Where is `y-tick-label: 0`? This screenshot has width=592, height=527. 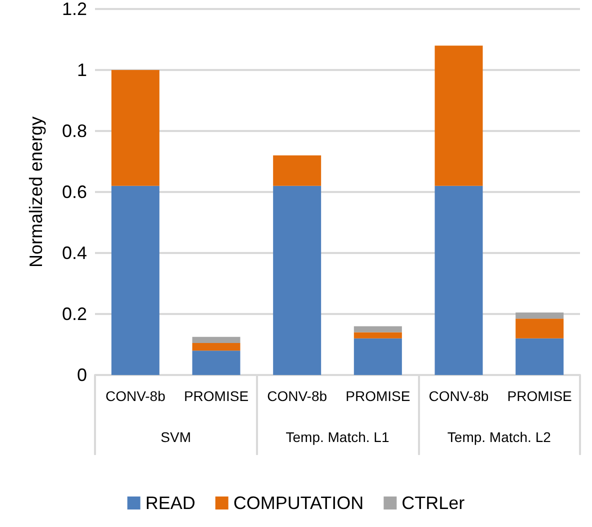 y-tick-label: 0 is located at coordinates (81, 375).